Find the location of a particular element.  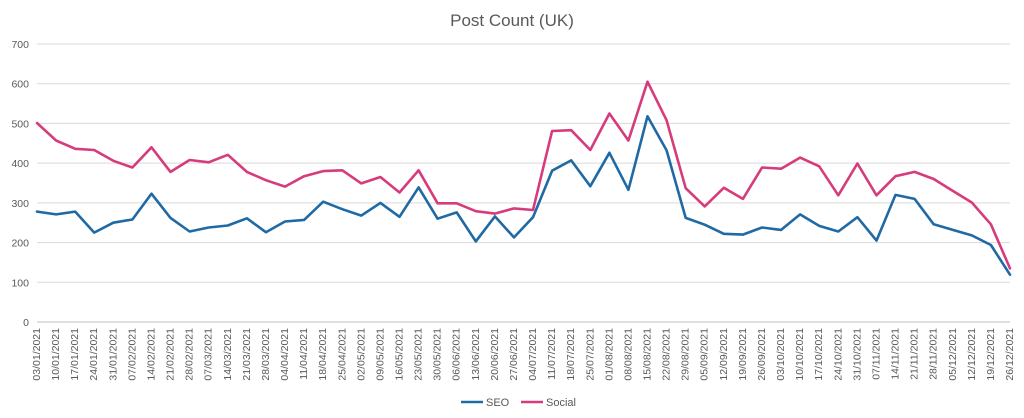

x-tick-label: 20/06/2021 is located at coordinates (495, 354).